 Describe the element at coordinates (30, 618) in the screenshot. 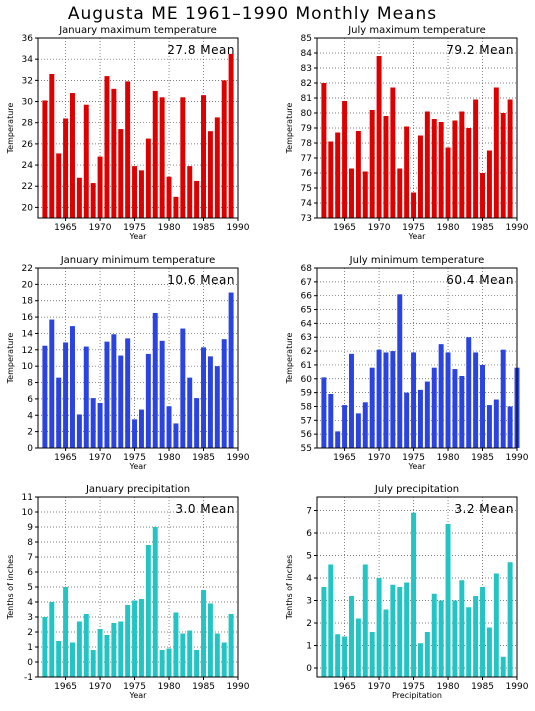

I see `y-tick-label: 3` at that location.